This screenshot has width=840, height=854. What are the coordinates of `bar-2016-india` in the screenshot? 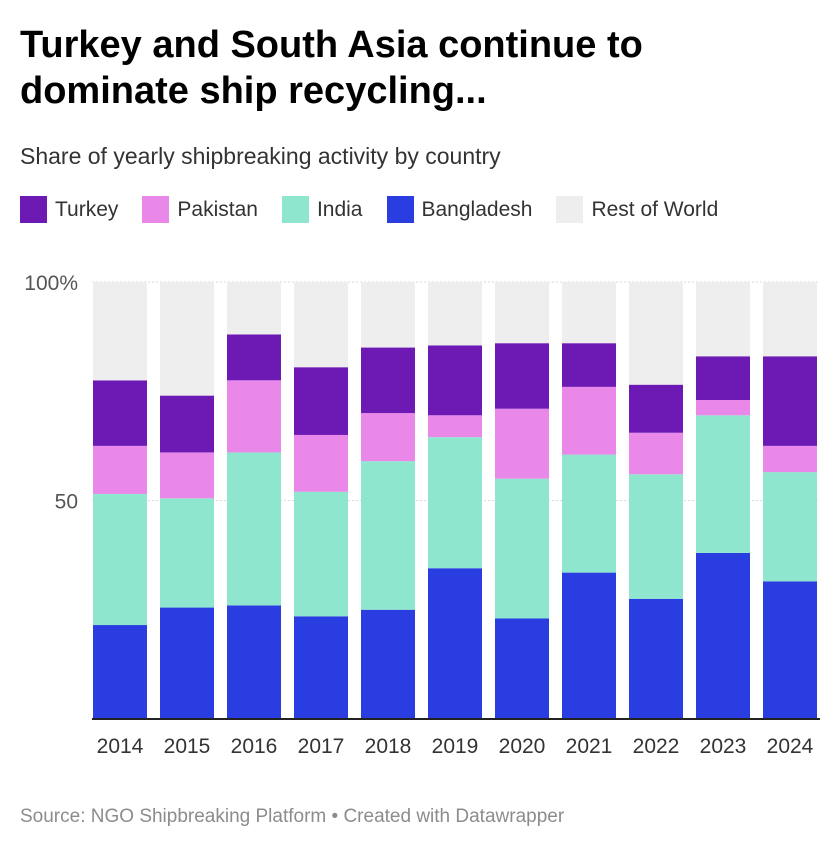 It's located at (254, 529).